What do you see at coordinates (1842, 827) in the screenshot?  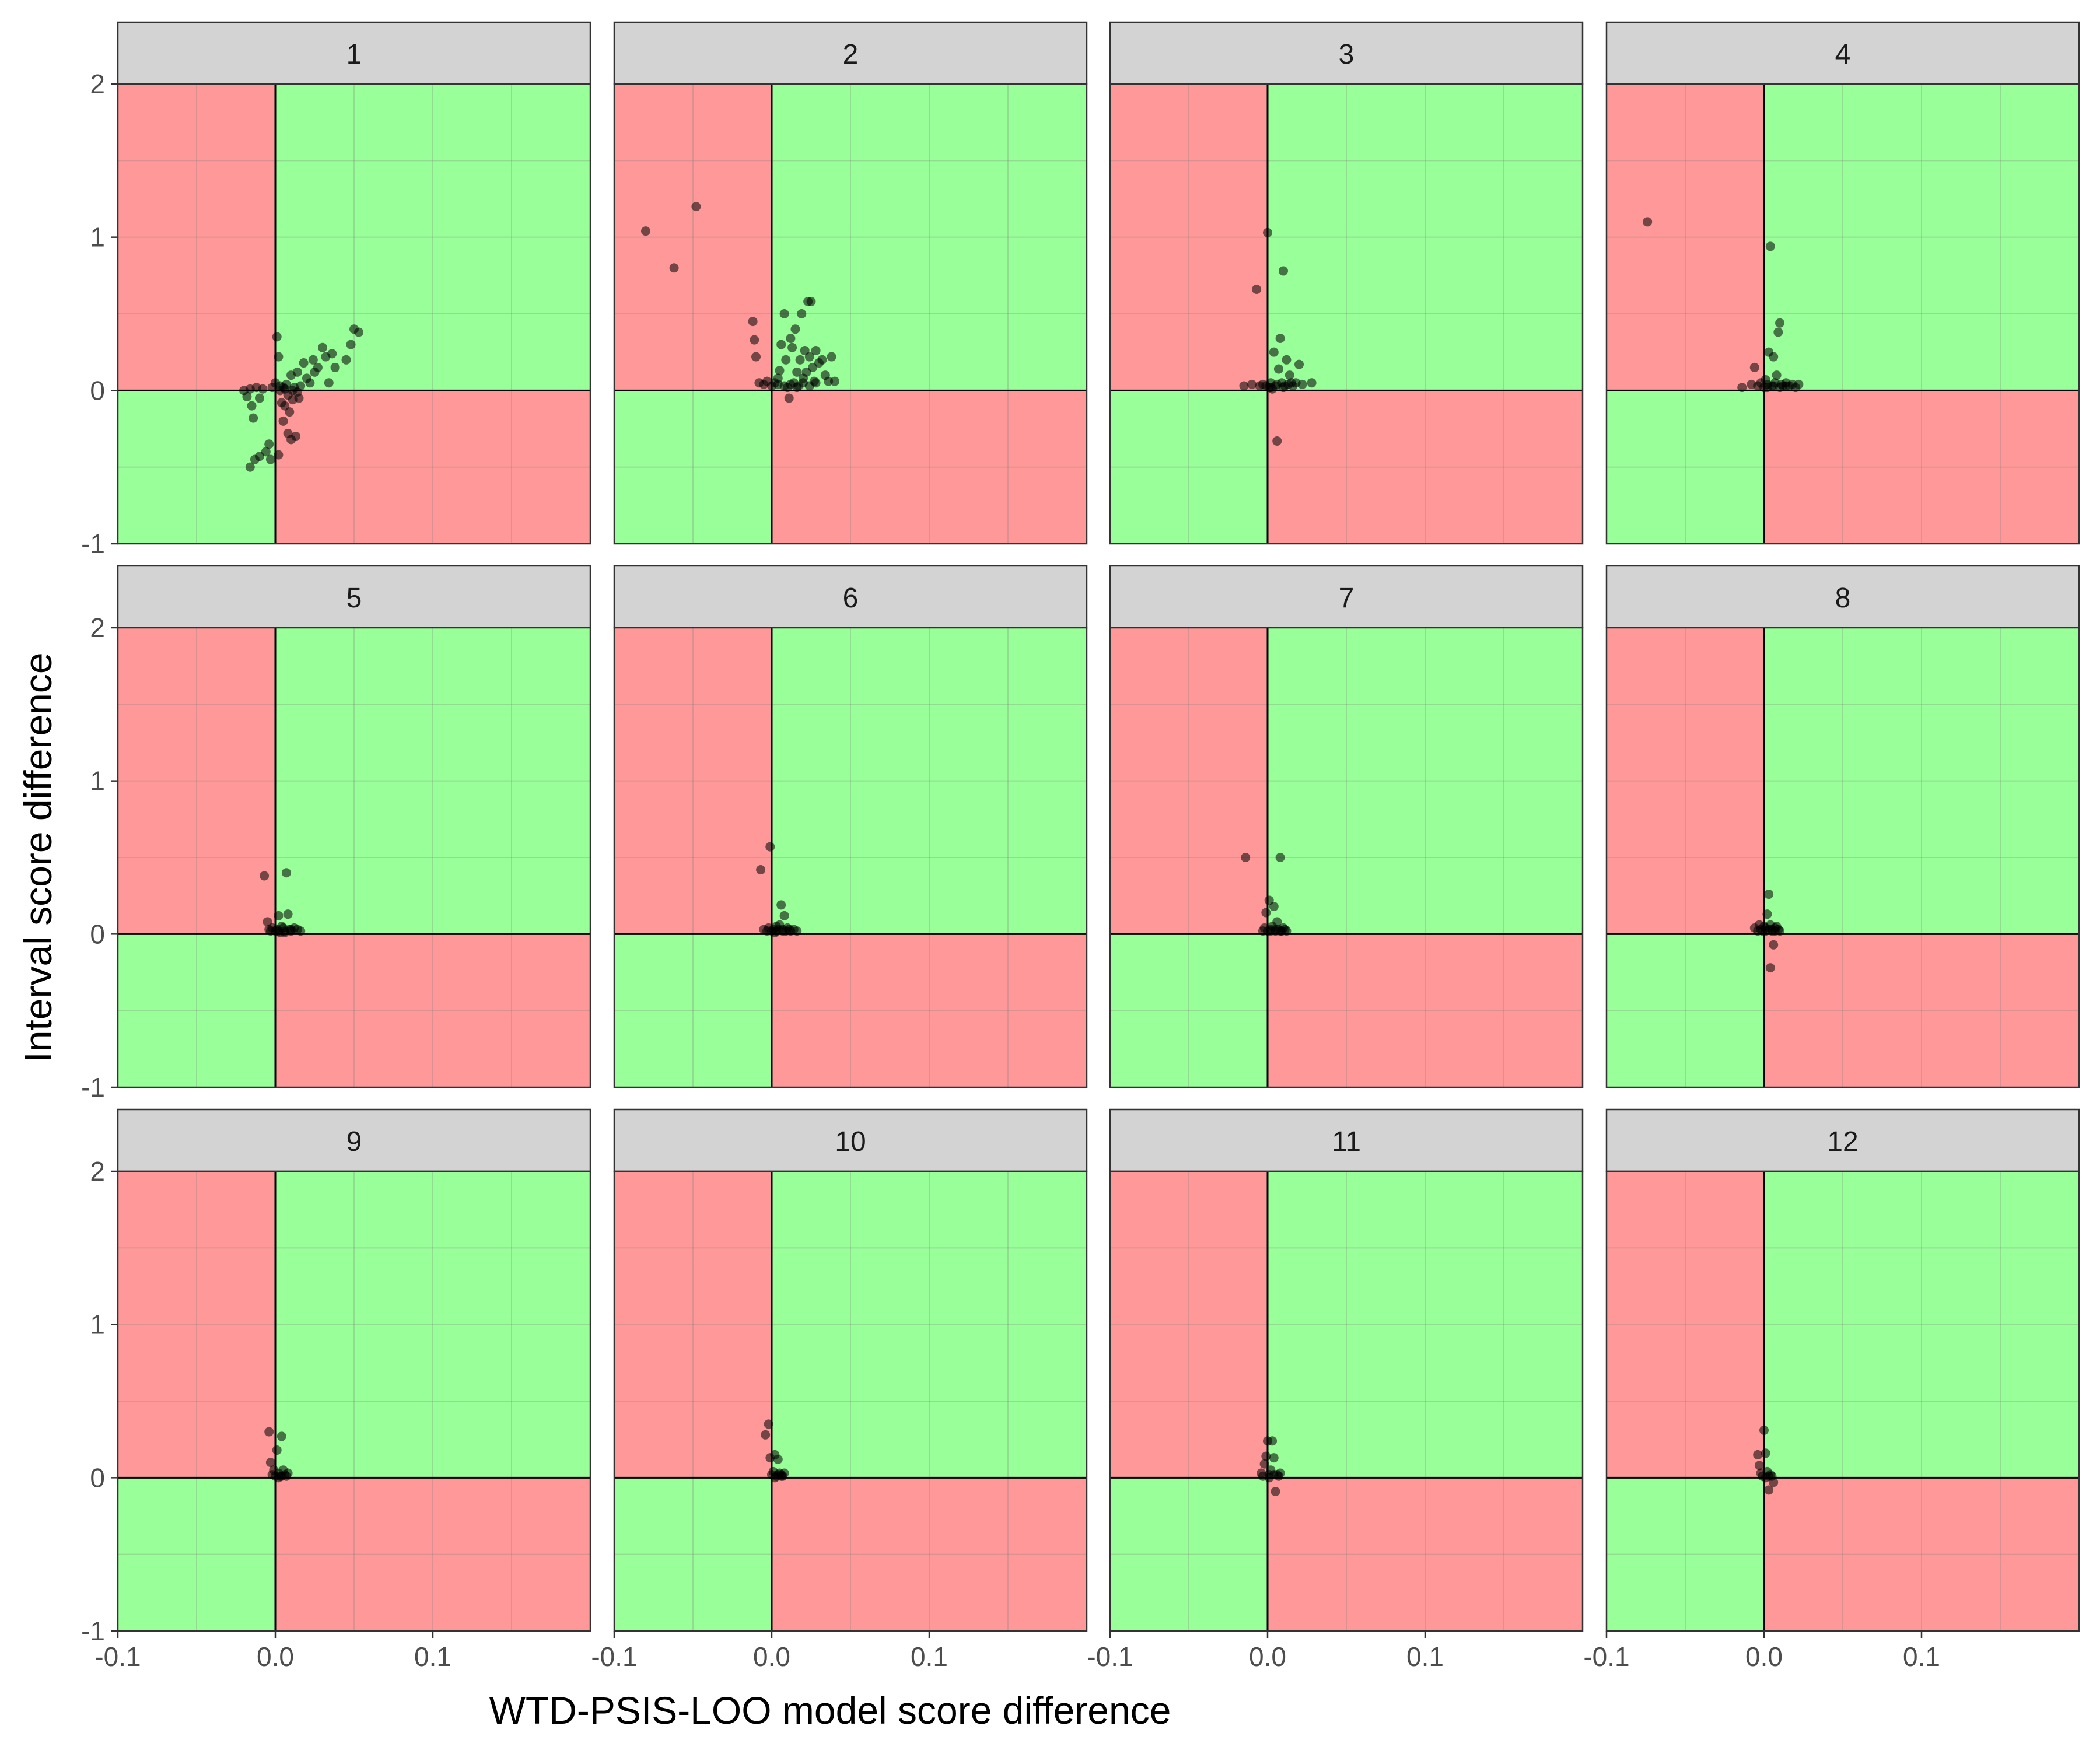 I see `facet-panel-8: 8` at bounding box center [1842, 827].